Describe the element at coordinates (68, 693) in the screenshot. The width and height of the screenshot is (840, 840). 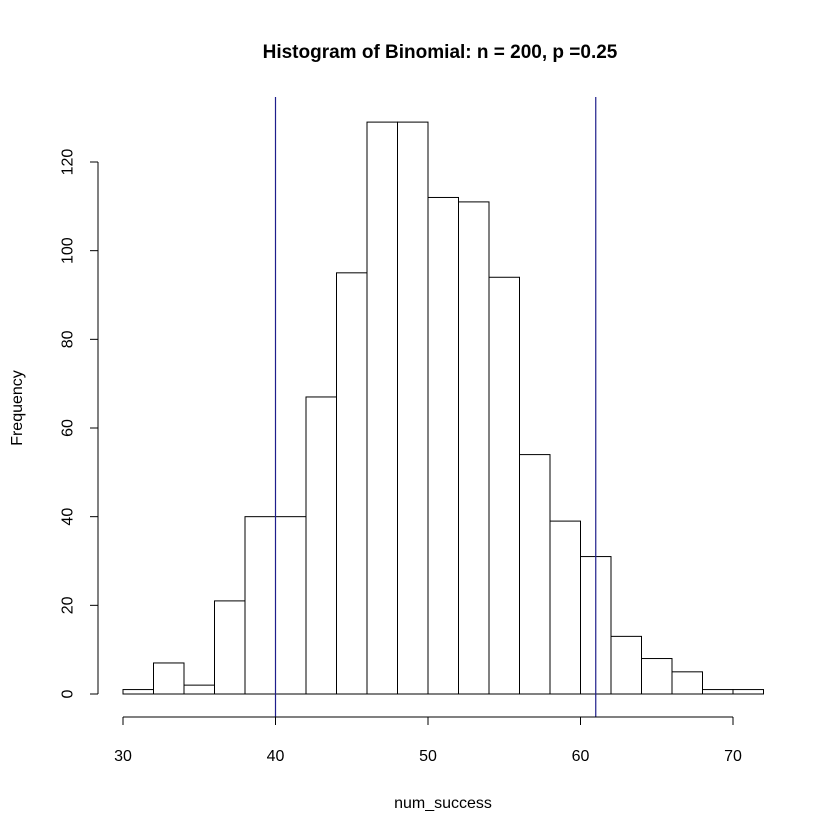
I see `y-tick-label: 0` at that location.